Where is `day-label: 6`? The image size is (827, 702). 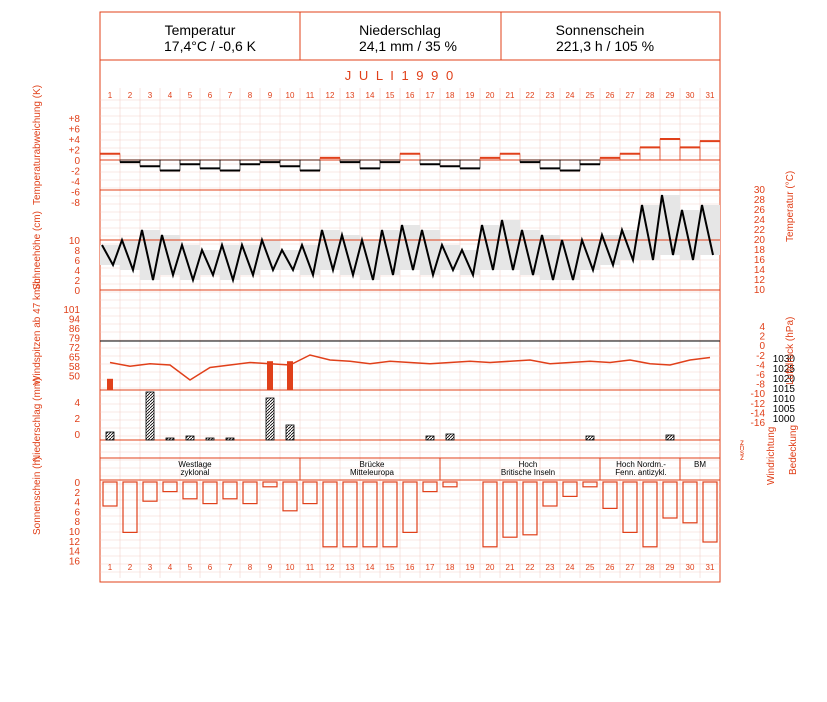
day-label: 6 is located at coordinates (210, 95).